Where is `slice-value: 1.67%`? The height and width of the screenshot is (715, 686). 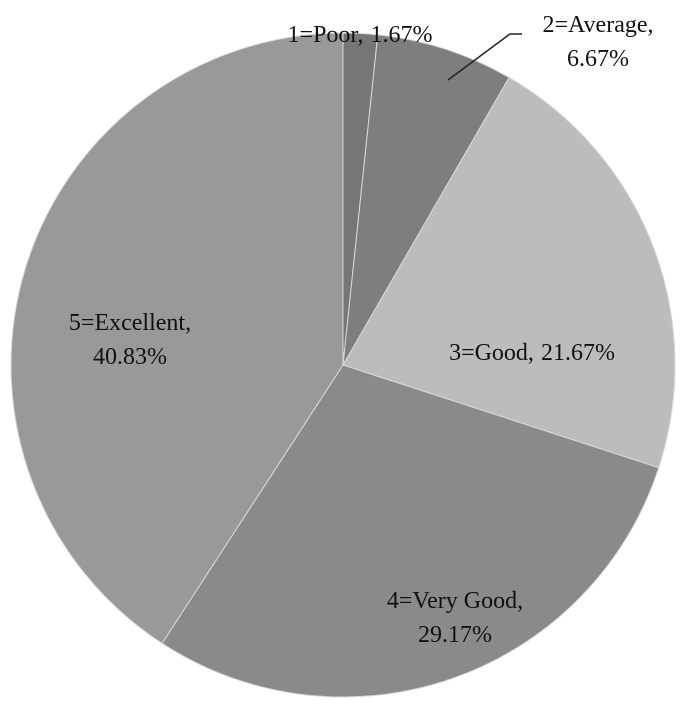 slice-value: 1.67% is located at coordinates (401, 35).